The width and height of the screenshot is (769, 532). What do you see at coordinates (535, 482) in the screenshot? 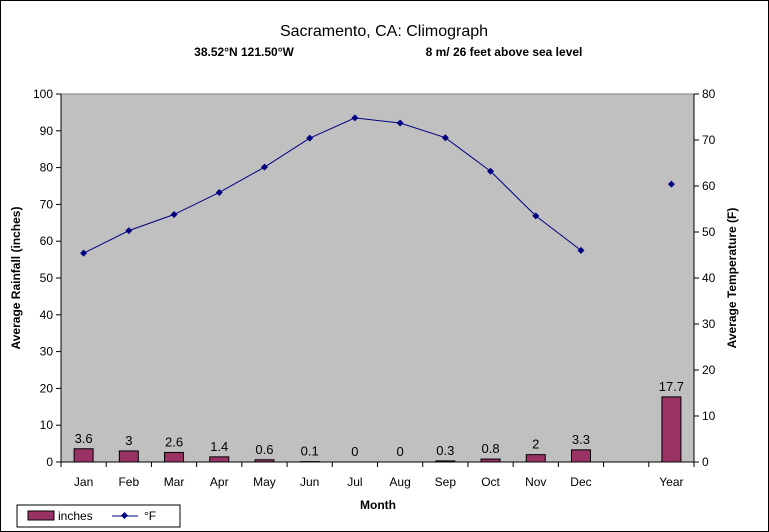
I see `x-tick-label: Nov` at bounding box center [535, 482].